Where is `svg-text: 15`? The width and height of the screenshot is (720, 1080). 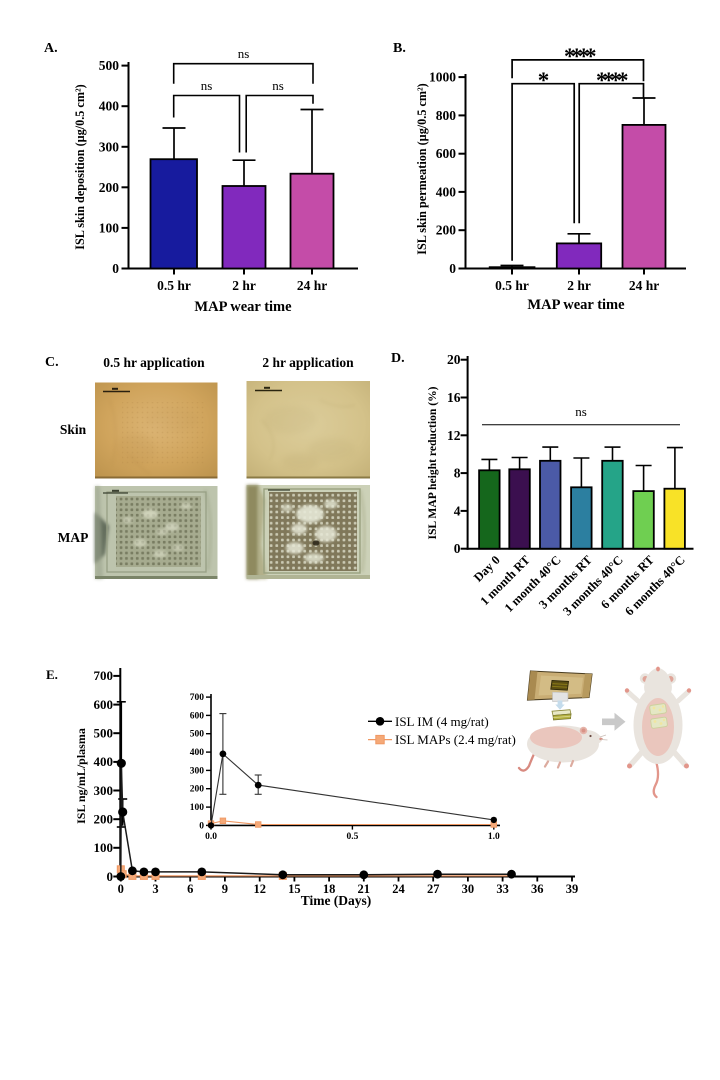
svg-text: 15 is located at coordinates (294, 889).